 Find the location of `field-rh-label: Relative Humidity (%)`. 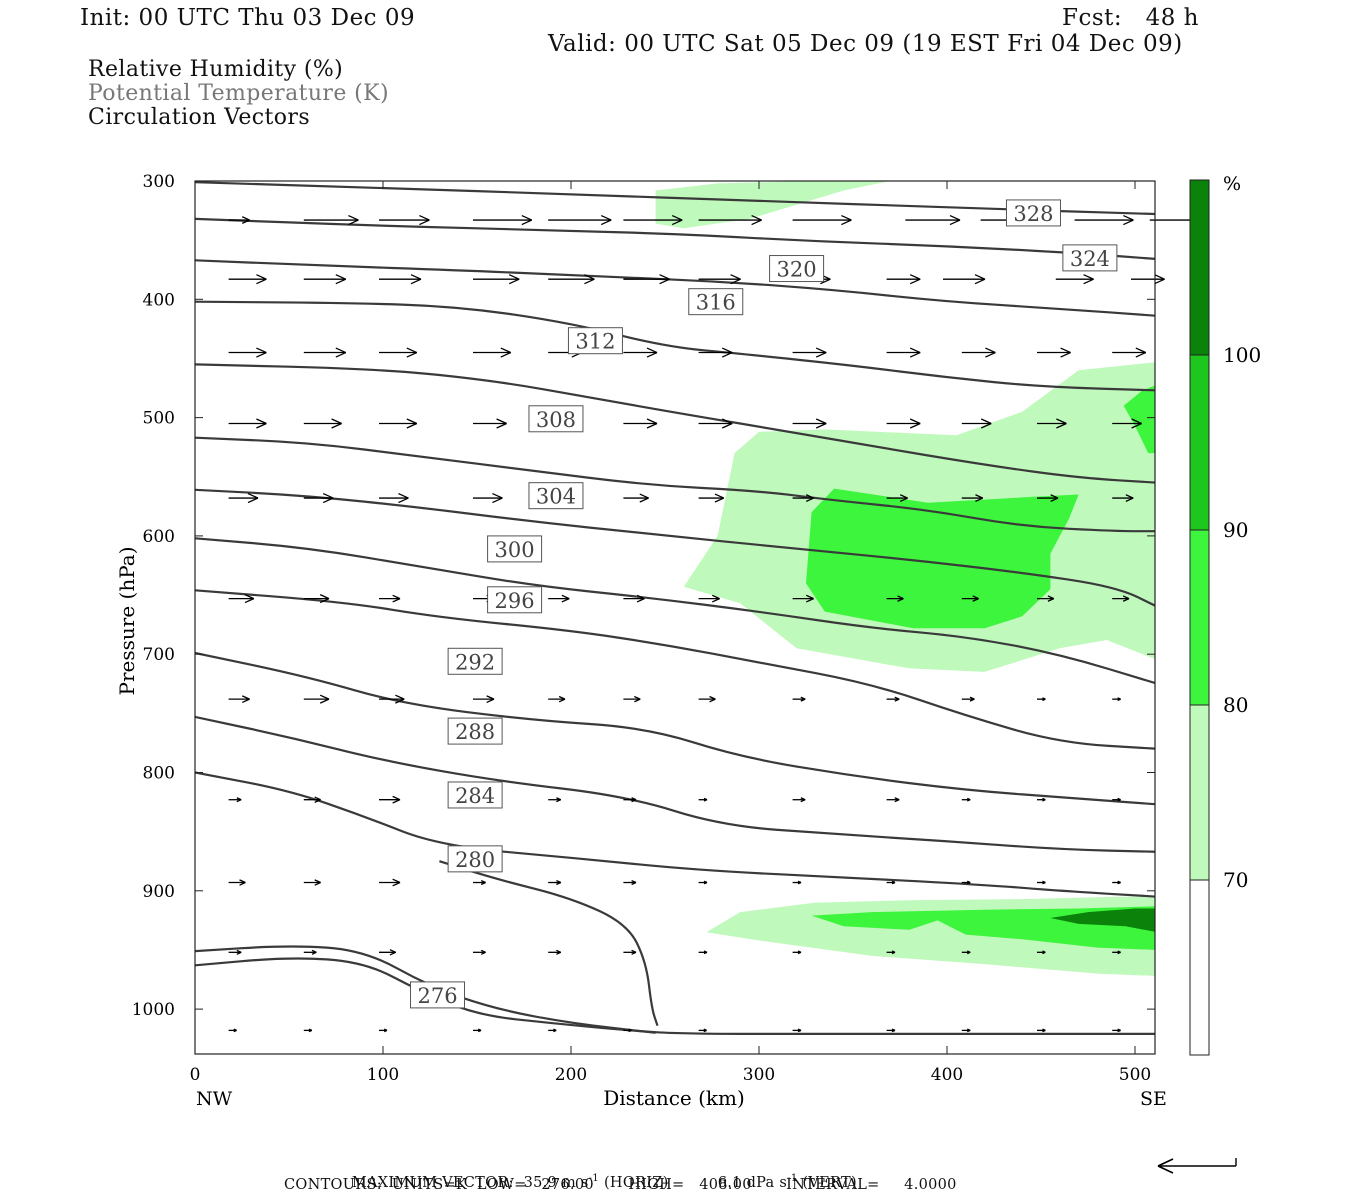

field-rh-label: Relative Humidity (%) is located at coordinates (216, 69).